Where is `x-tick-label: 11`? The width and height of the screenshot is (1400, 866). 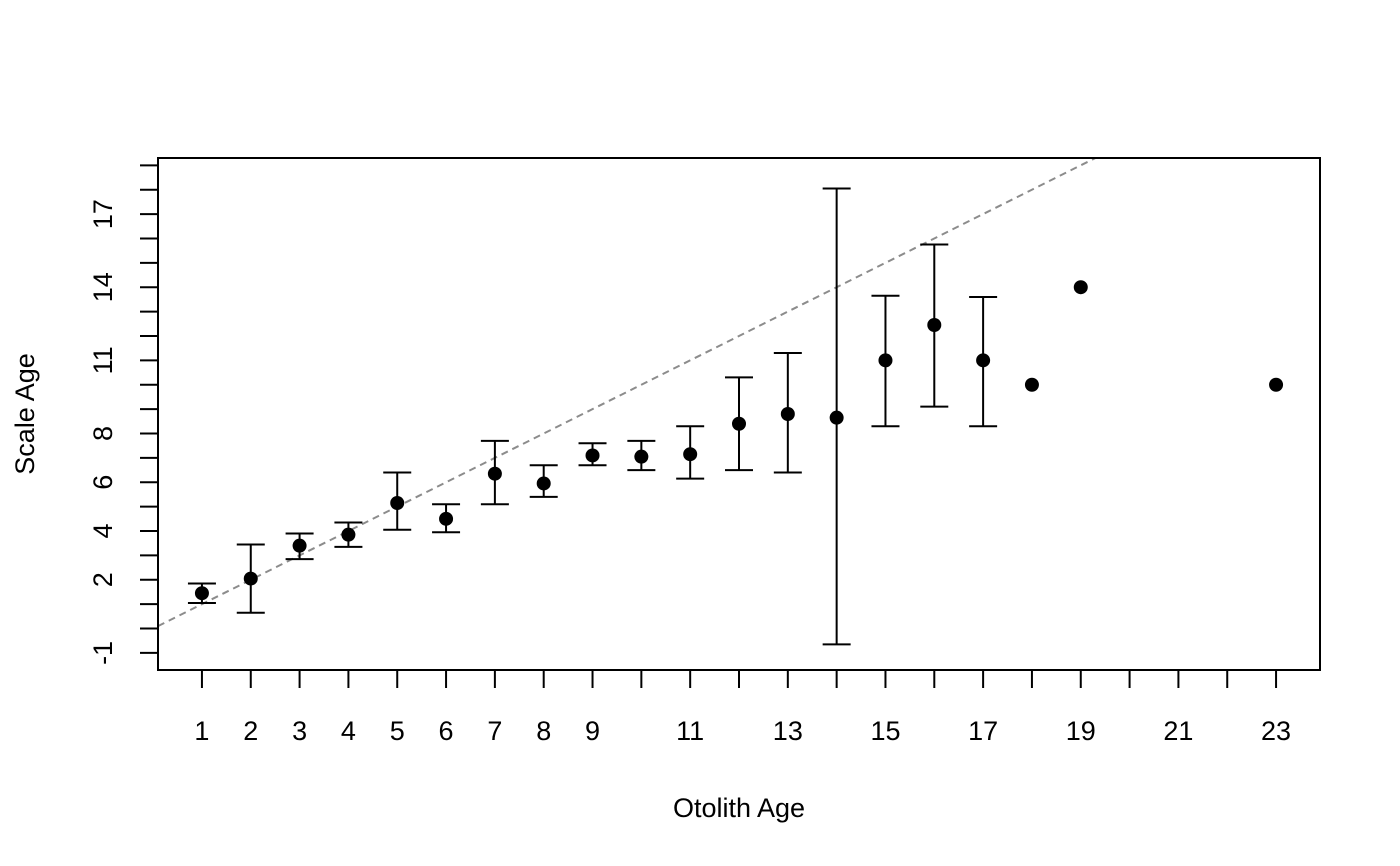
x-tick-label: 11 is located at coordinates (690, 731).